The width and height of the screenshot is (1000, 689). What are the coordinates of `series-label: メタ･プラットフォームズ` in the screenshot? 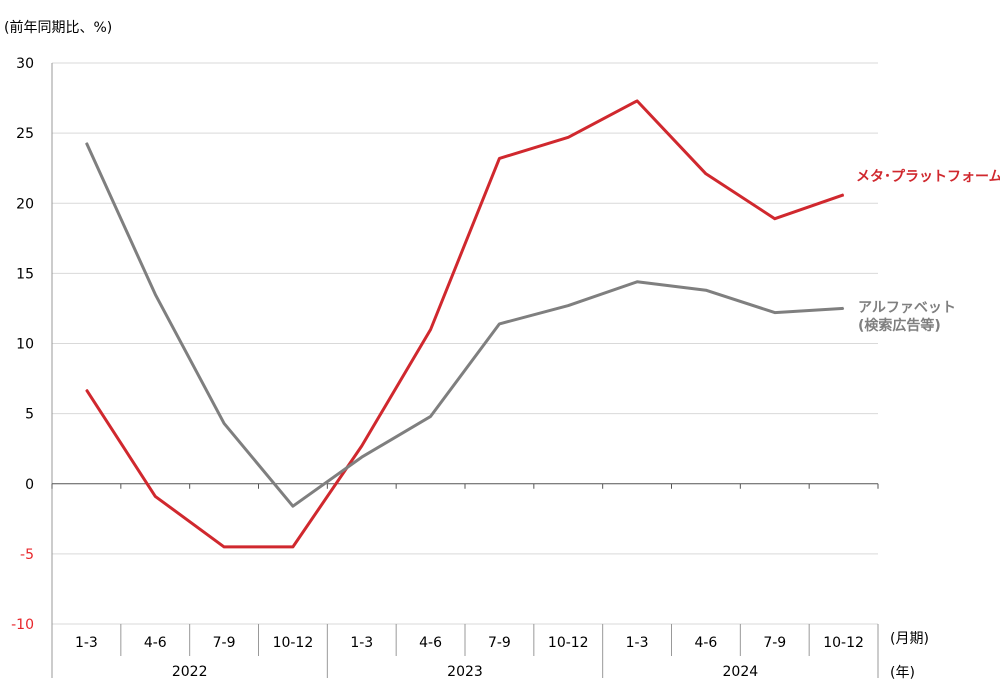 It's located at (928, 176).